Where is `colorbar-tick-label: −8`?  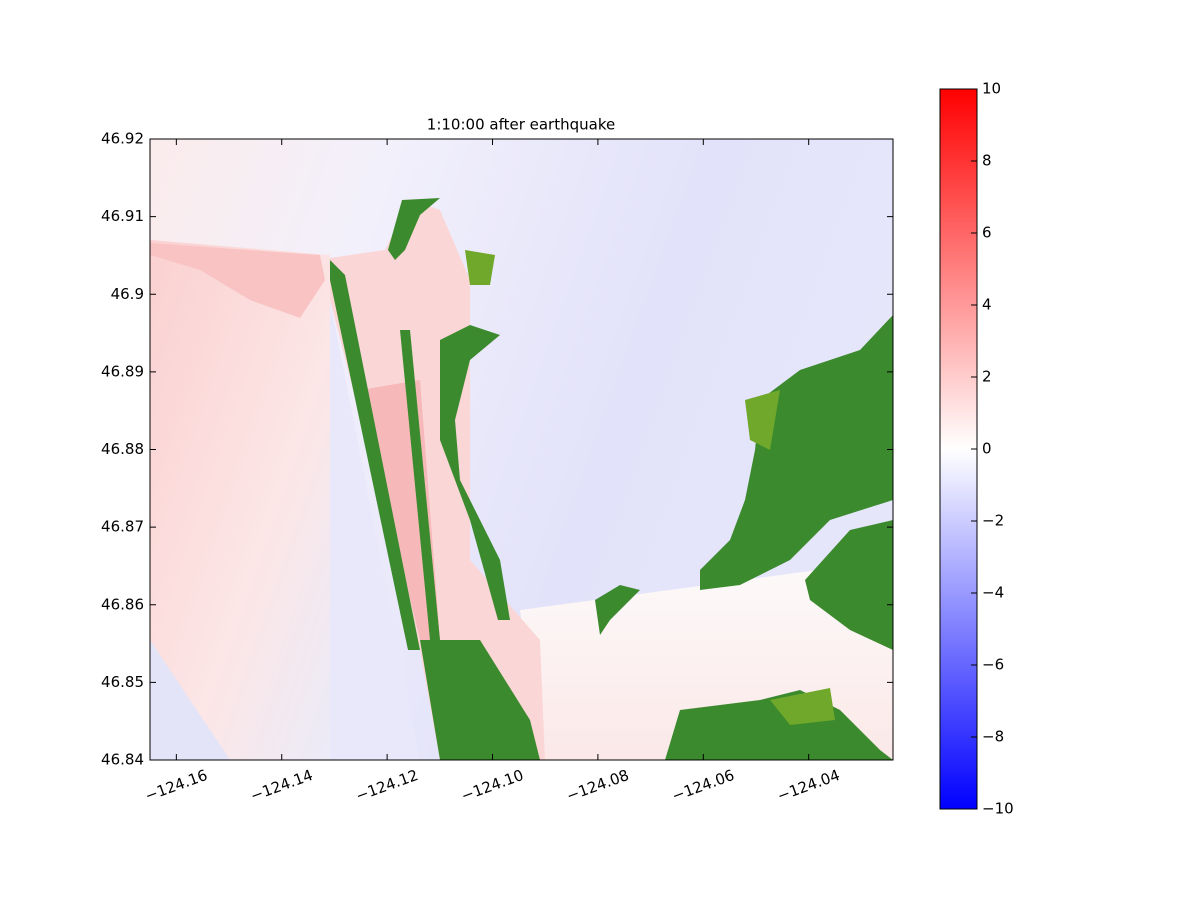
colorbar-tick-label: −8 is located at coordinates (993, 737).